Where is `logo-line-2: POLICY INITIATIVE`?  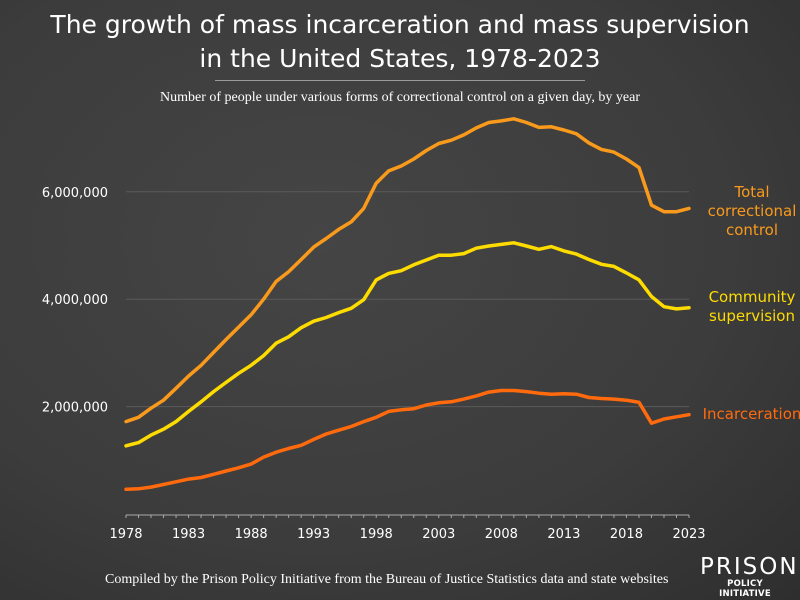 logo-line-2: POLICY INITIATIVE is located at coordinates (745, 589).